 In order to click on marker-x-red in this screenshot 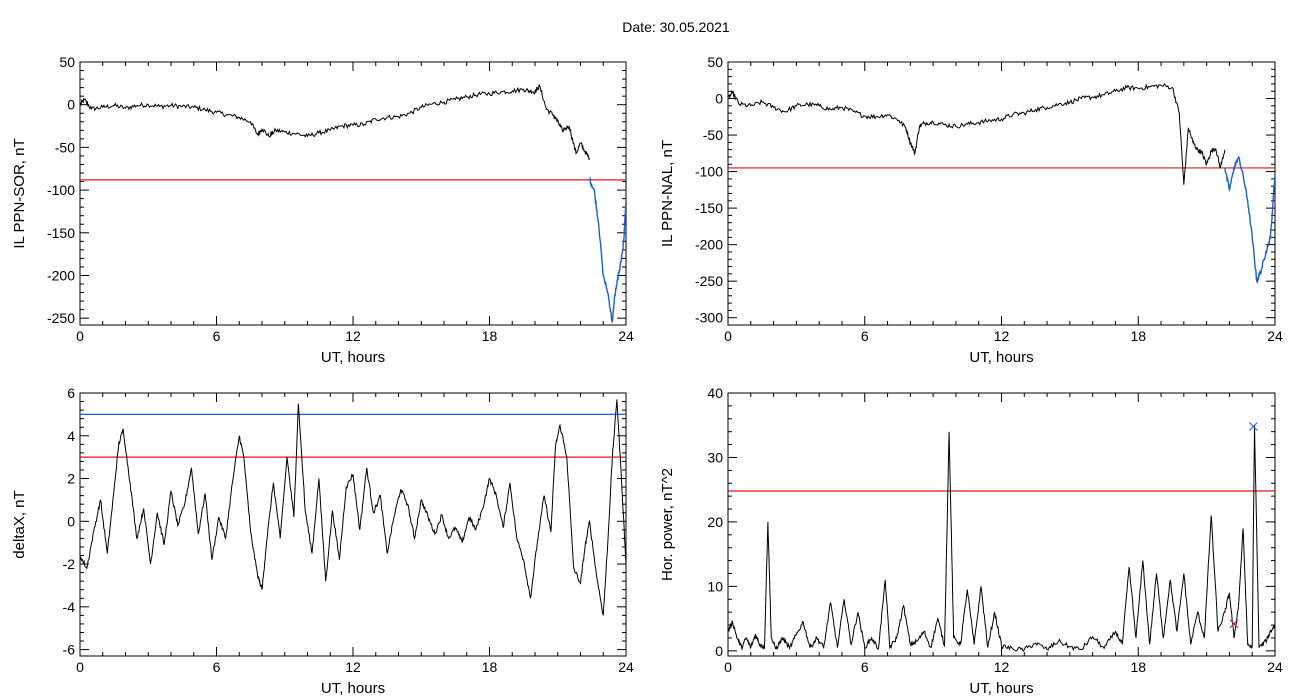, I will do `click(1234, 624)`.